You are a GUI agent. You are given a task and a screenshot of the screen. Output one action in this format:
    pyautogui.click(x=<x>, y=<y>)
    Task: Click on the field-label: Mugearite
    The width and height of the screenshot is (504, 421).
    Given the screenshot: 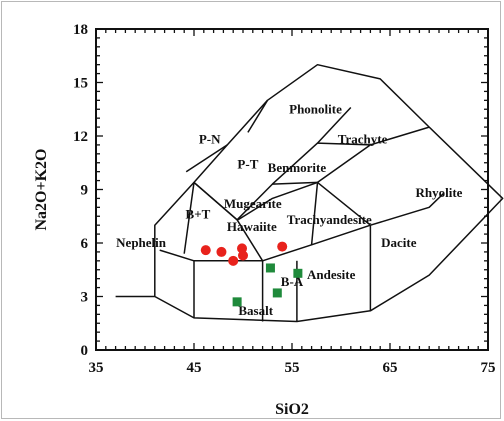 What is the action you would take?
    pyautogui.click(x=253, y=203)
    